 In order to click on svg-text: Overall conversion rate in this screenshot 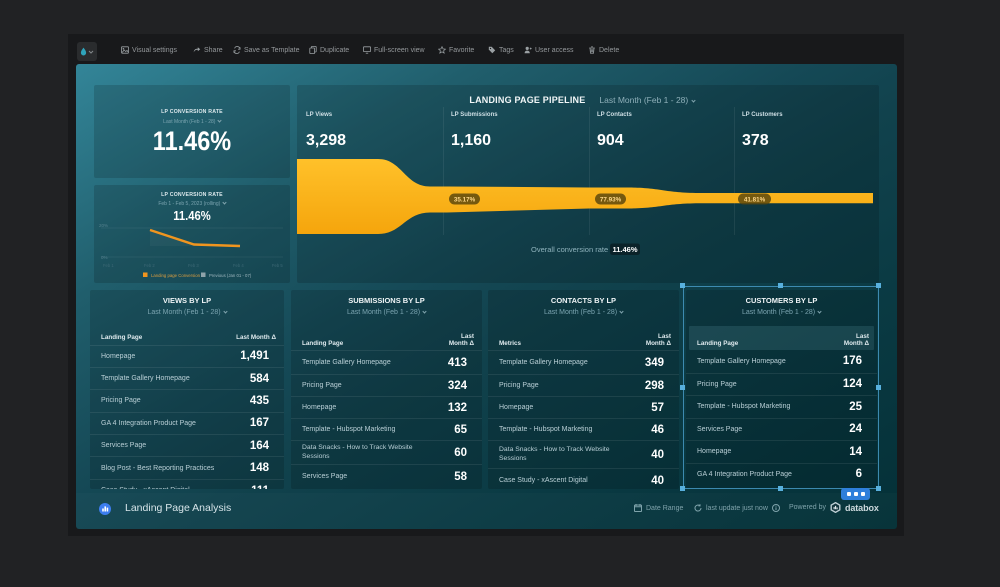, I will do `click(569, 249)`.